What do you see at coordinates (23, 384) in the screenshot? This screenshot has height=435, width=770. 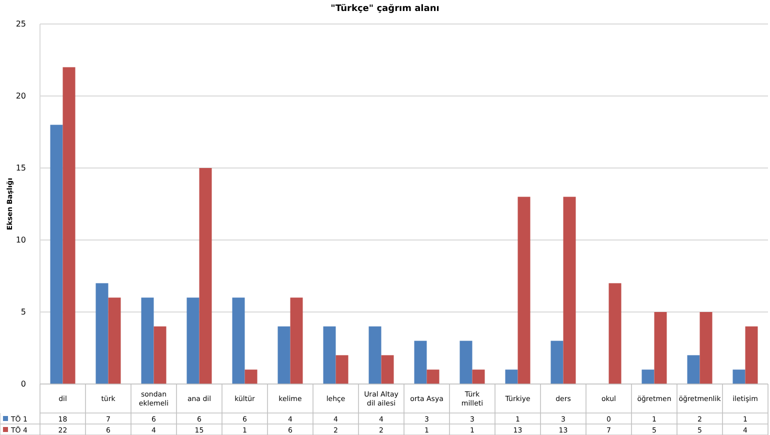 I see `y-tick-label: 0` at bounding box center [23, 384].